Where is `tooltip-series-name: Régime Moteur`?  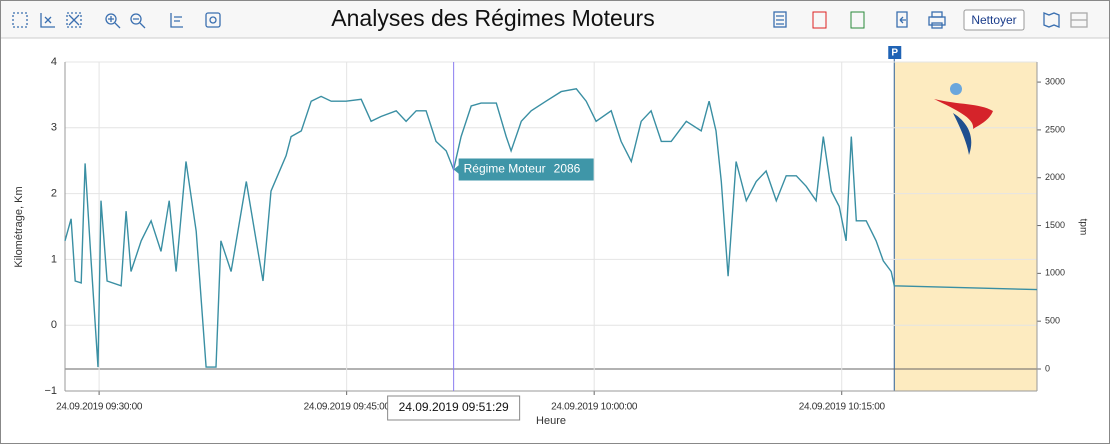
tooltip-series-name: Régime Moteur is located at coordinates (505, 169).